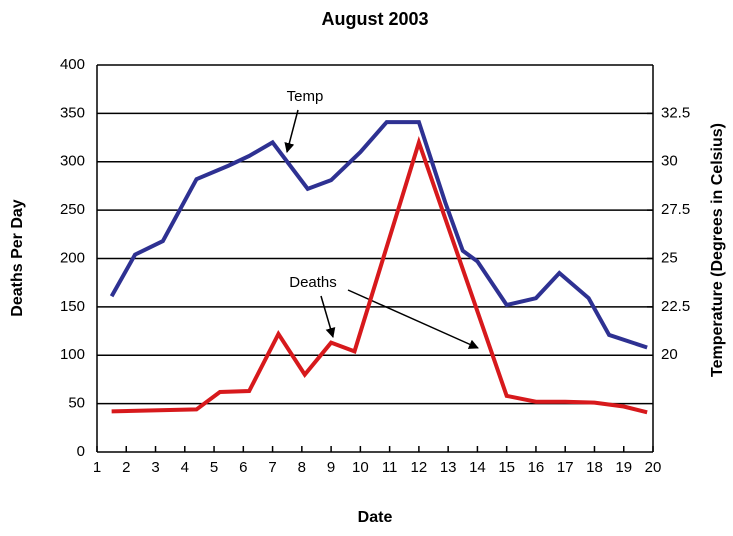  What do you see at coordinates (717, 250) in the screenshot?
I see `y2-axis-label: Temperature (Degrees in Celsius)` at bounding box center [717, 250].